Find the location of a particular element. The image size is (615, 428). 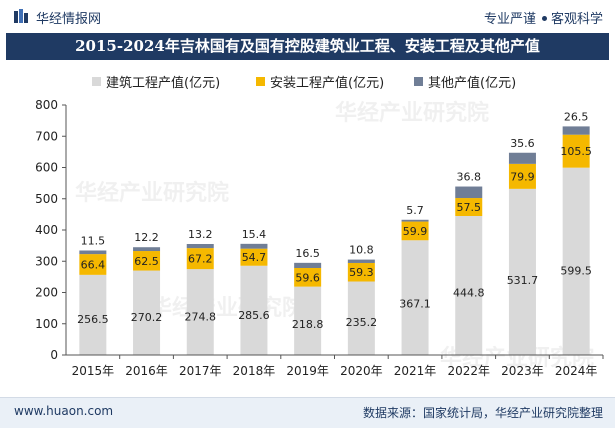

y-tick-label: 400 is located at coordinates (46, 230).